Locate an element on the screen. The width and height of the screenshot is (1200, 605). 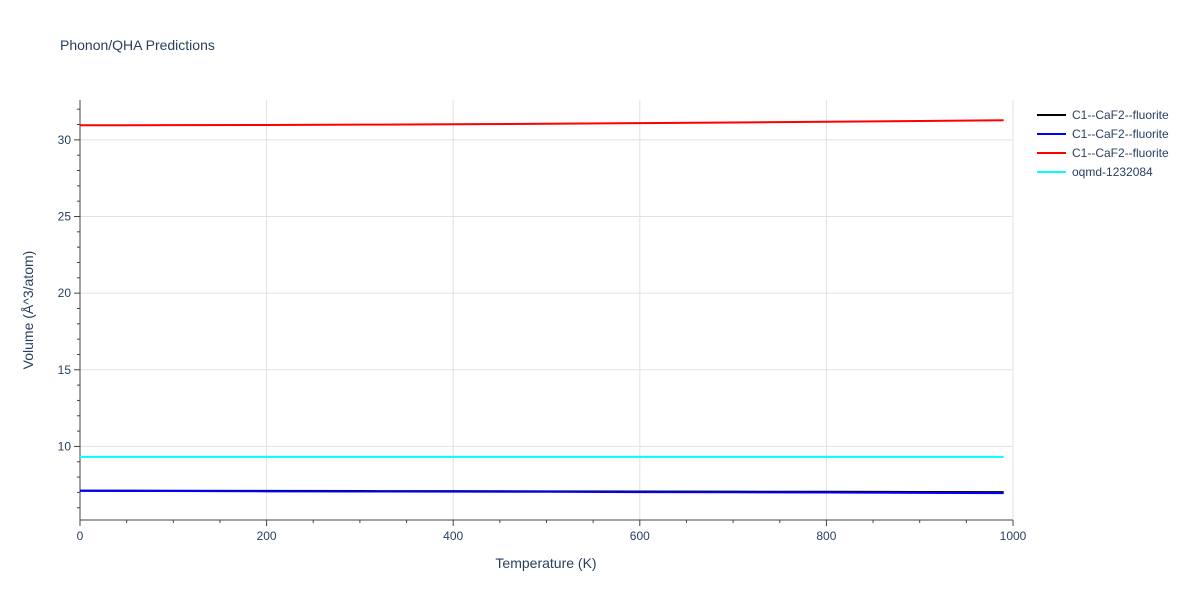
legend-item-4: oqmd-1232084 is located at coordinates (1095, 172).